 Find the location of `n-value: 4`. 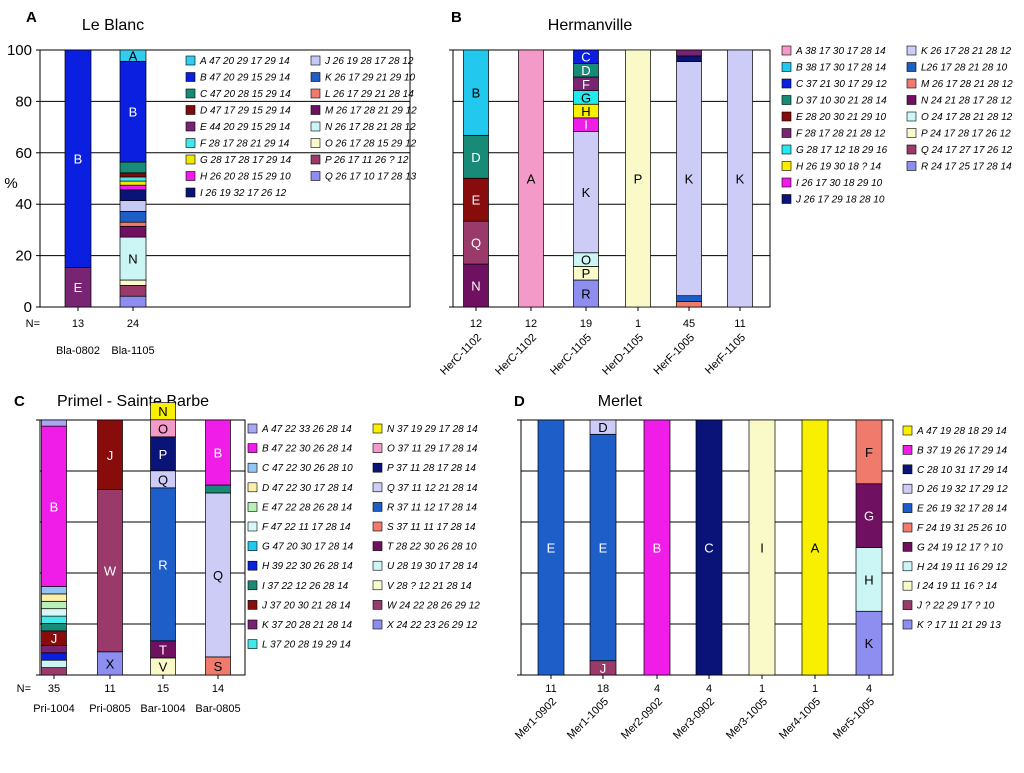

n-value: 4 is located at coordinates (709, 689).